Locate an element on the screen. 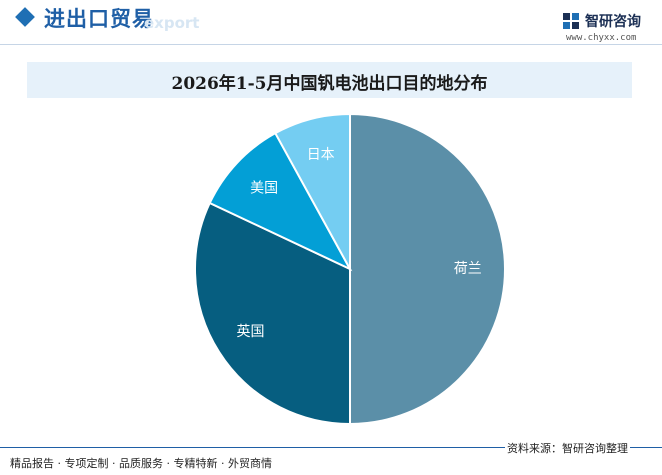 This screenshot has width=662, height=475. footer-services: 精品报告 · 专项定制 · 品质服务 · 专精特新 · 外贸商情 is located at coordinates (141, 463).